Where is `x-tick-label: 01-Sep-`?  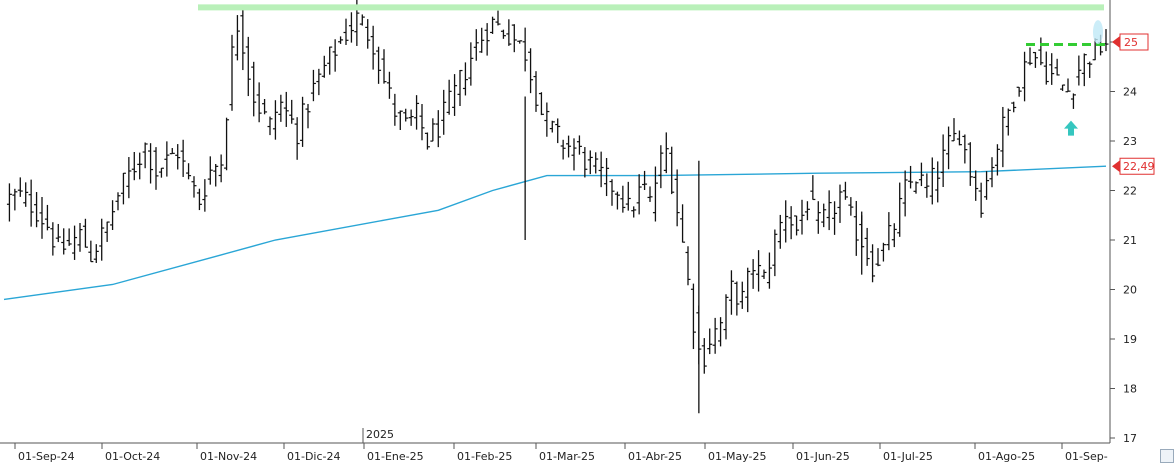 x-tick-label: 01-Sep- is located at coordinates (1086, 456).